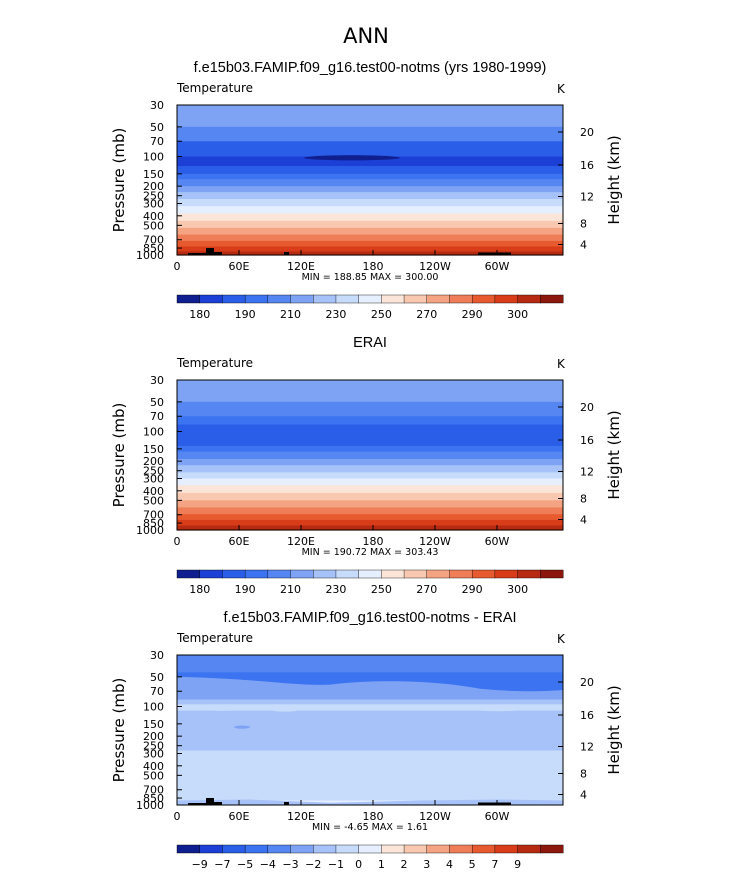 The width and height of the screenshot is (733, 872). I want to click on y-tick-label: 200, so click(153, 461).